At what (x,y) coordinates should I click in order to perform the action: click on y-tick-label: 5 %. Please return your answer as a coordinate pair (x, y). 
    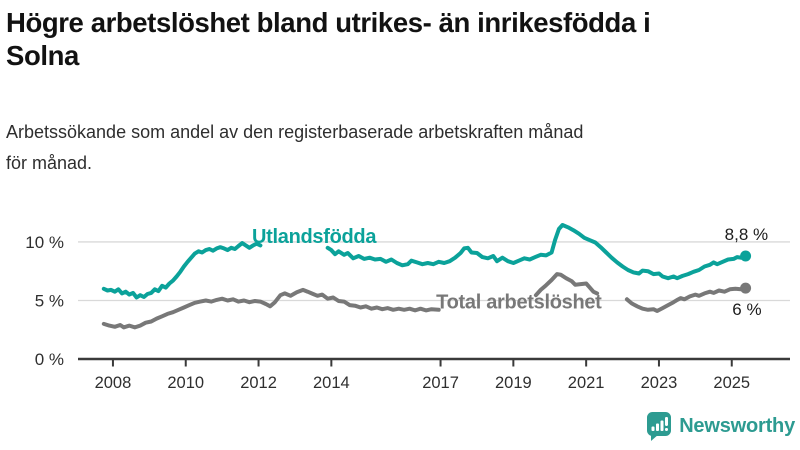
    Looking at the image, I should click on (49, 300).